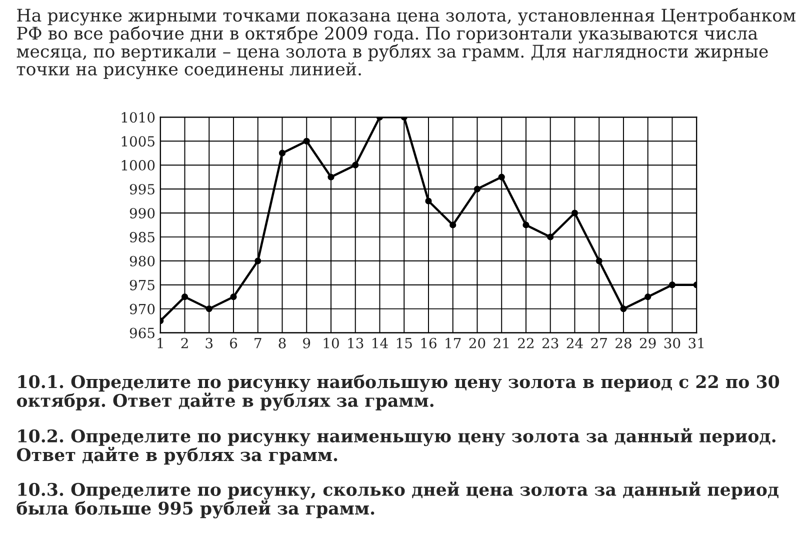  What do you see at coordinates (138, 165) in the screenshot?
I see `y-tick-label: 1000` at bounding box center [138, 165].